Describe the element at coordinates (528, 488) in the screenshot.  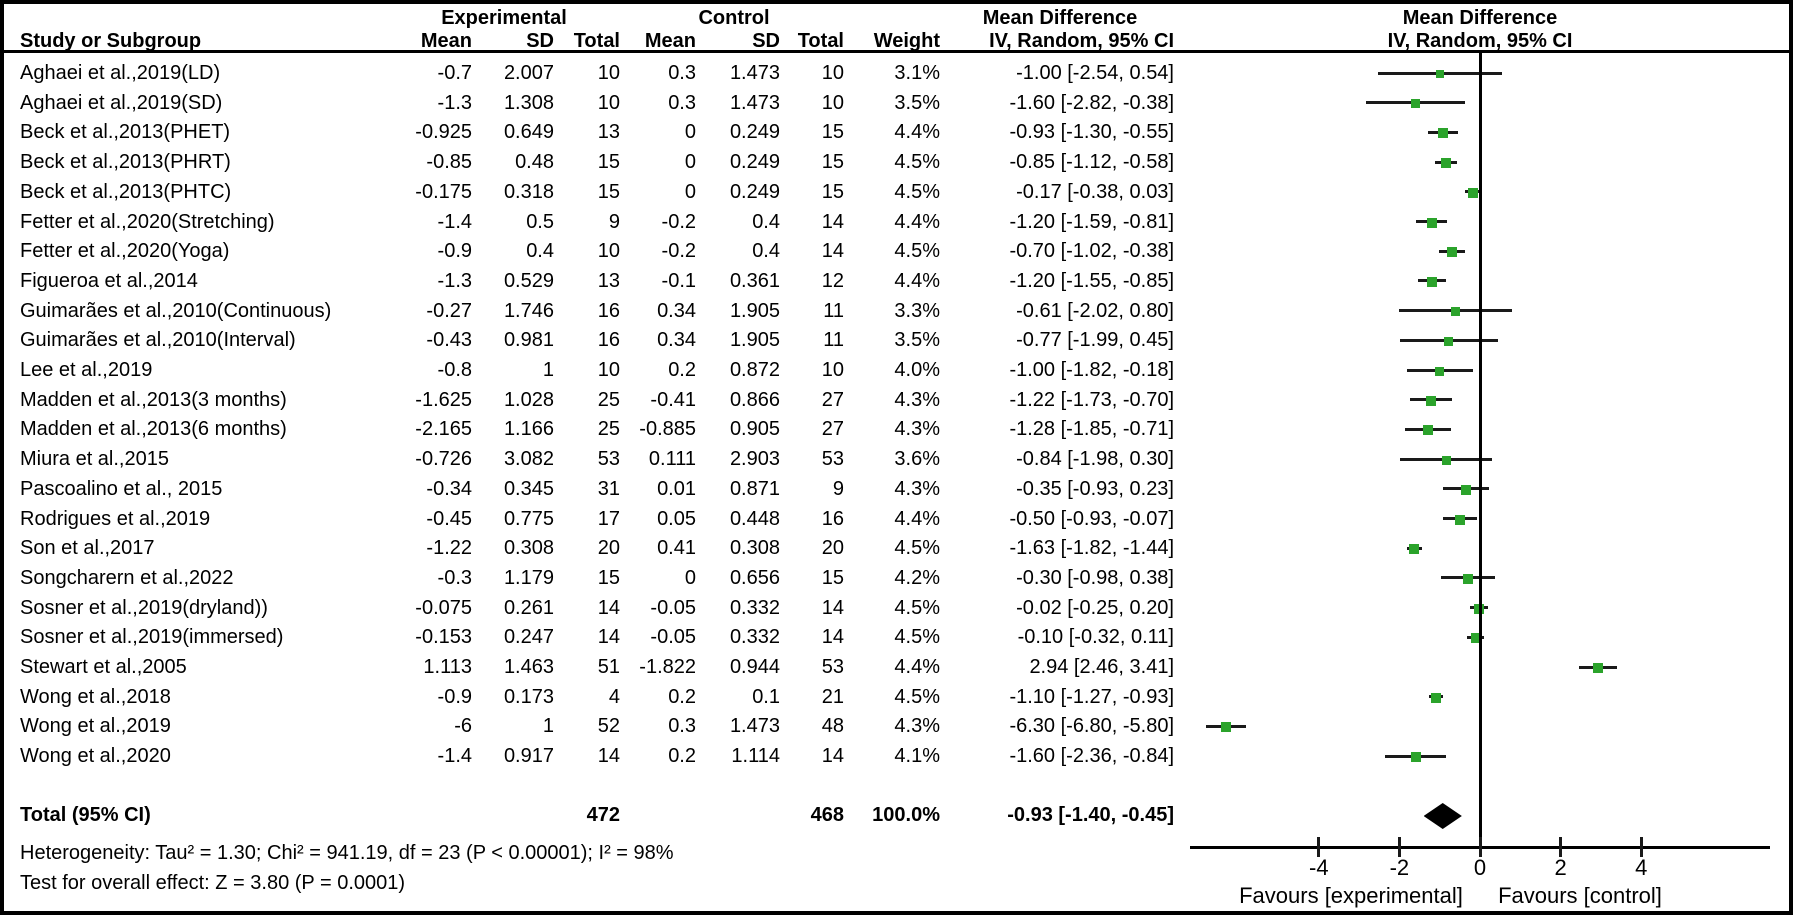
I see `study-cell-exp_sd: 0.345` at that location.